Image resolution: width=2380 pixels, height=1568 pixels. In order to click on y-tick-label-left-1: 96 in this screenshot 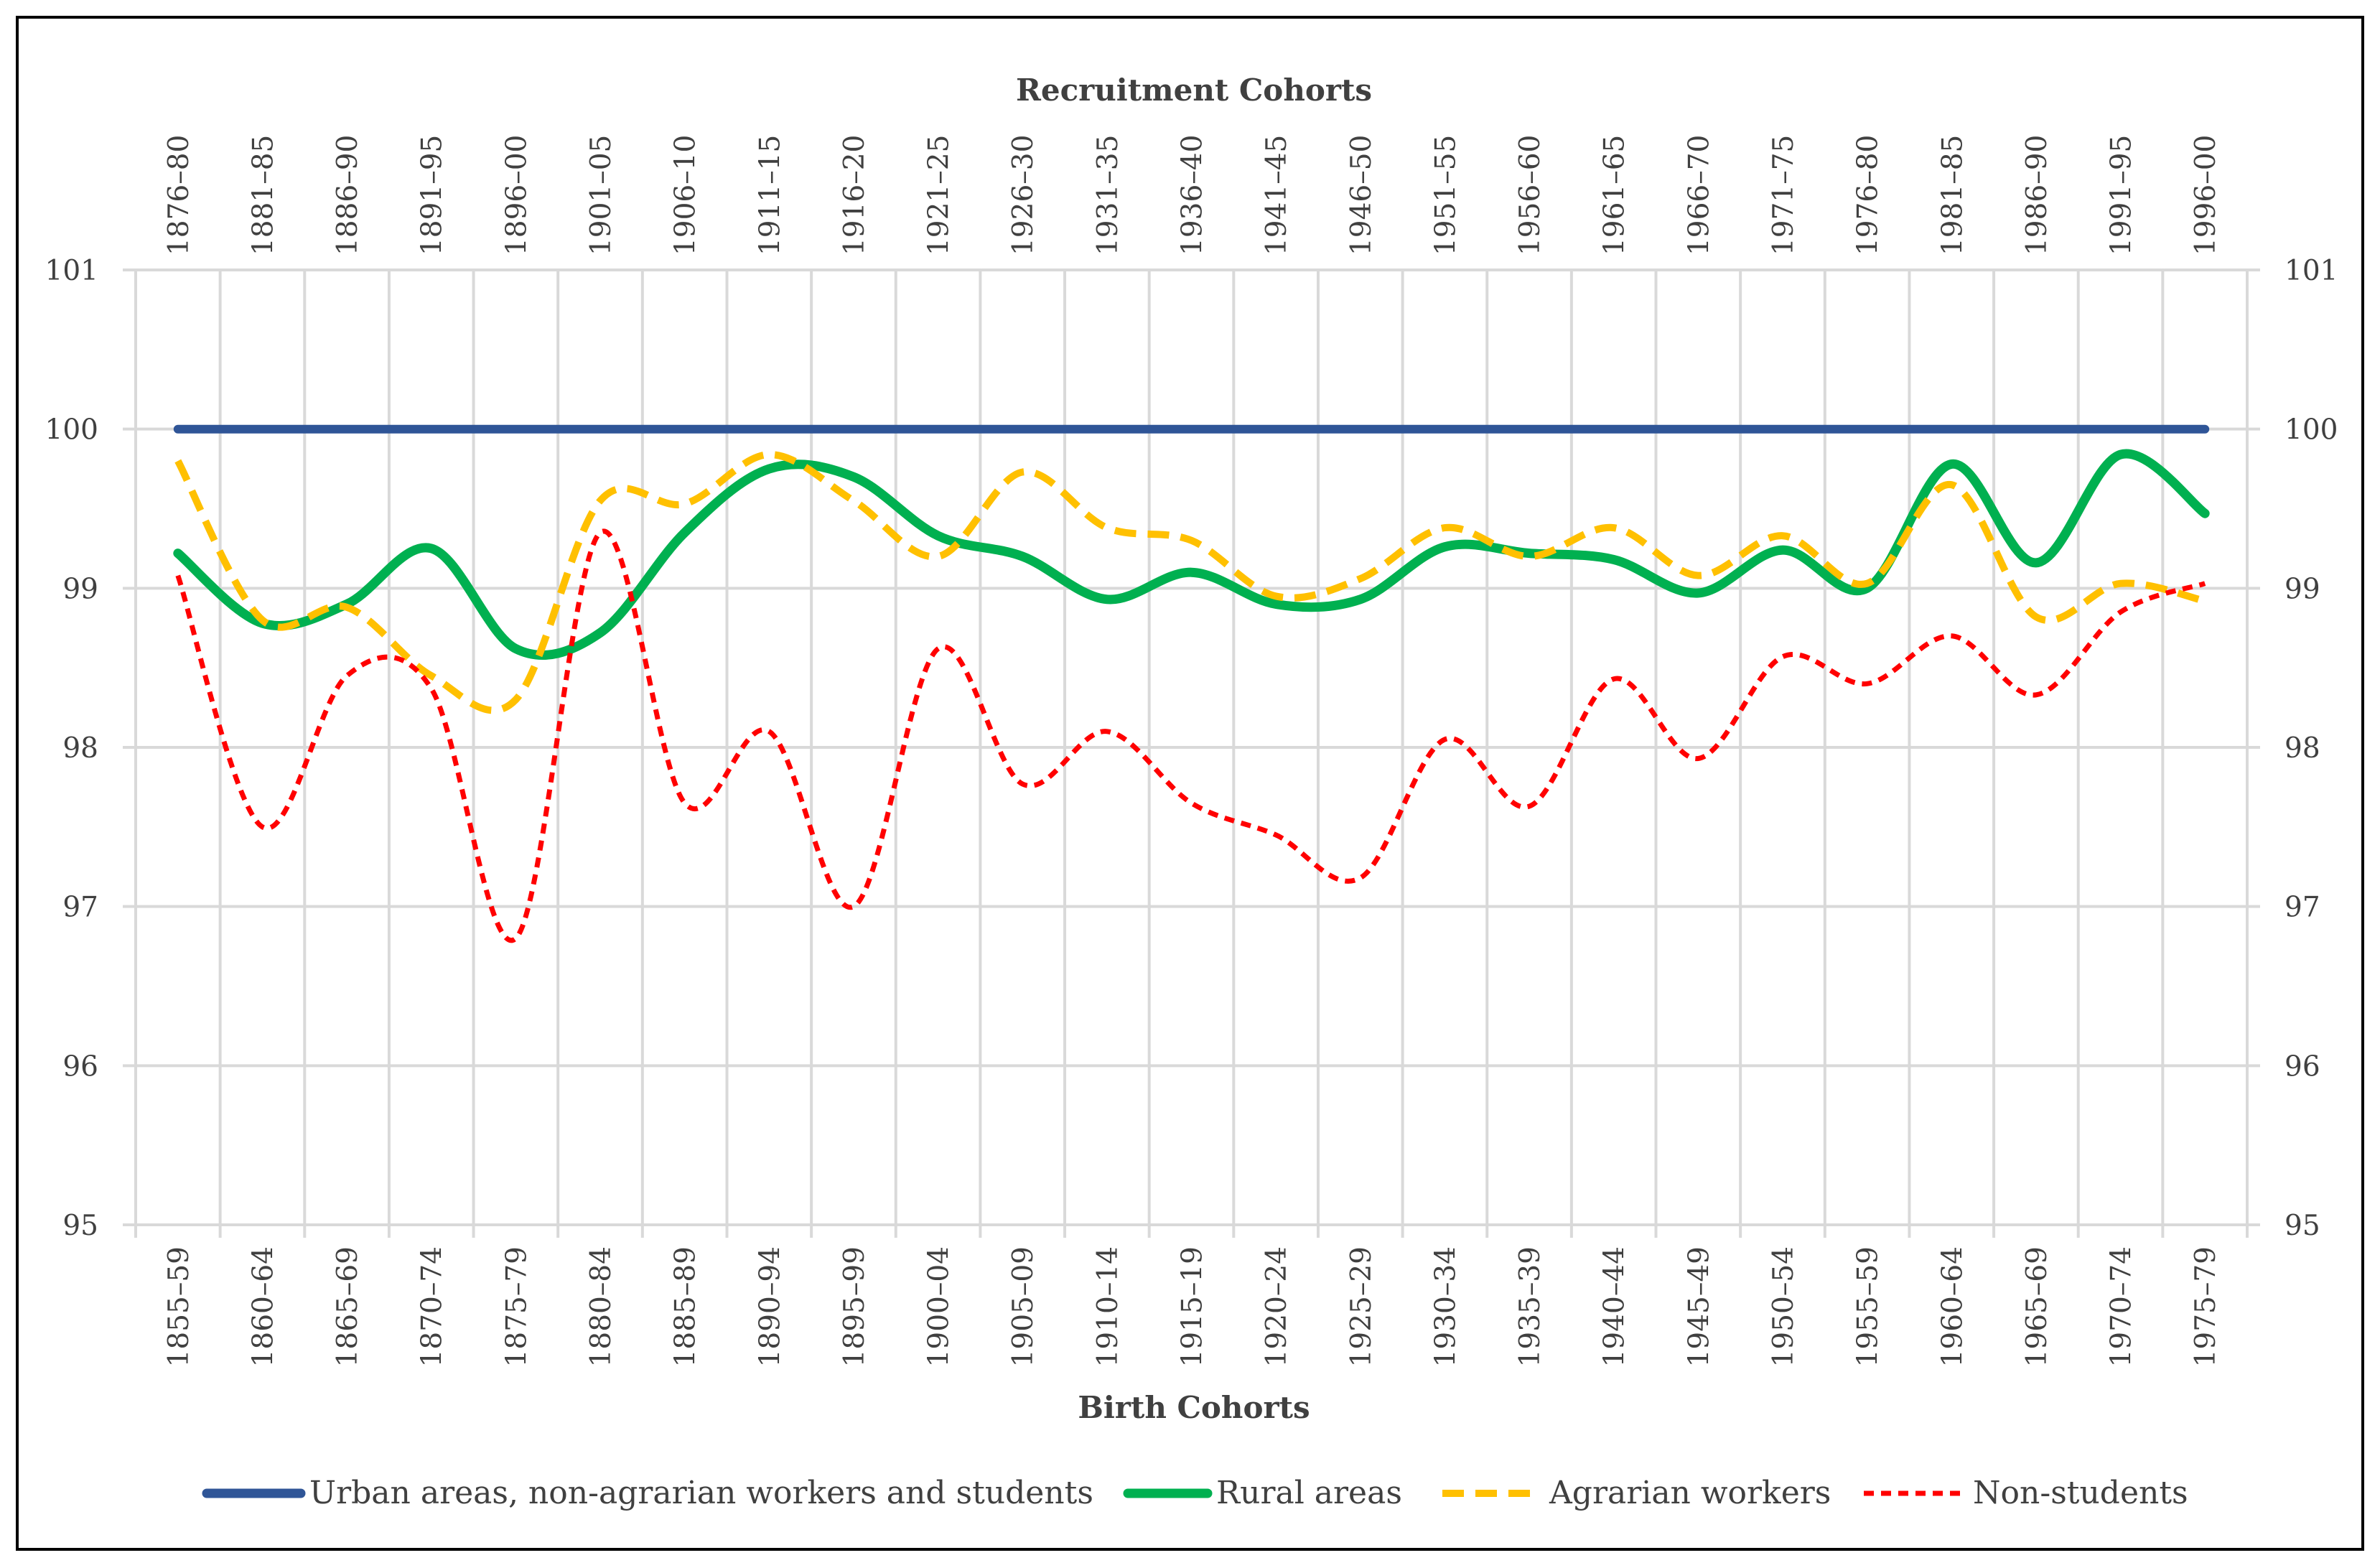, I will do `click(80, 1066)`.